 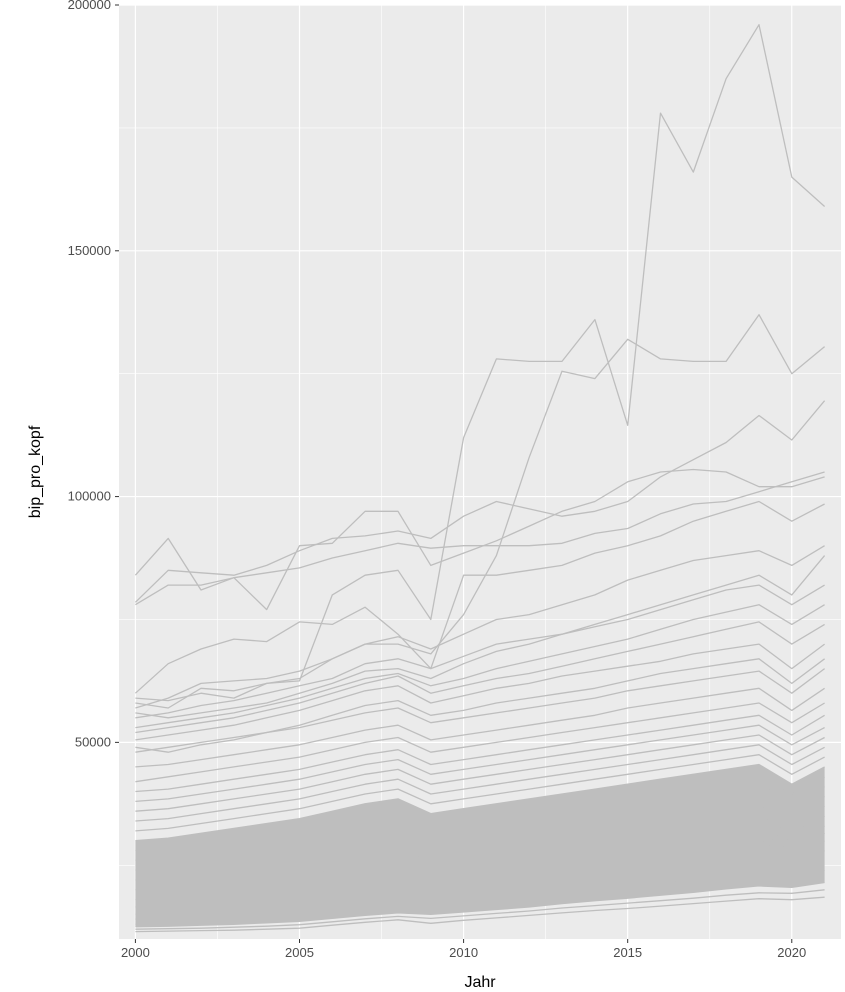 I want to click on y-axis: 50000 100000 150000 200000, so click(x=93, y=374).